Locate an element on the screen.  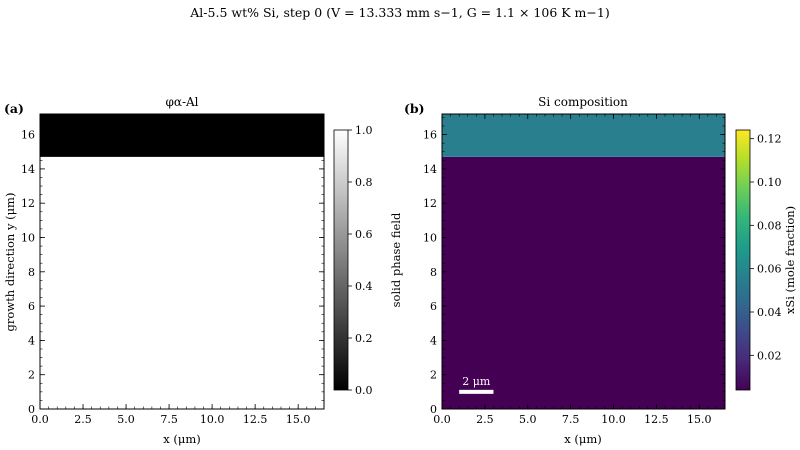
panel-b-colorbar-tick-label: 0.10 is located at coordinates (769, 182).